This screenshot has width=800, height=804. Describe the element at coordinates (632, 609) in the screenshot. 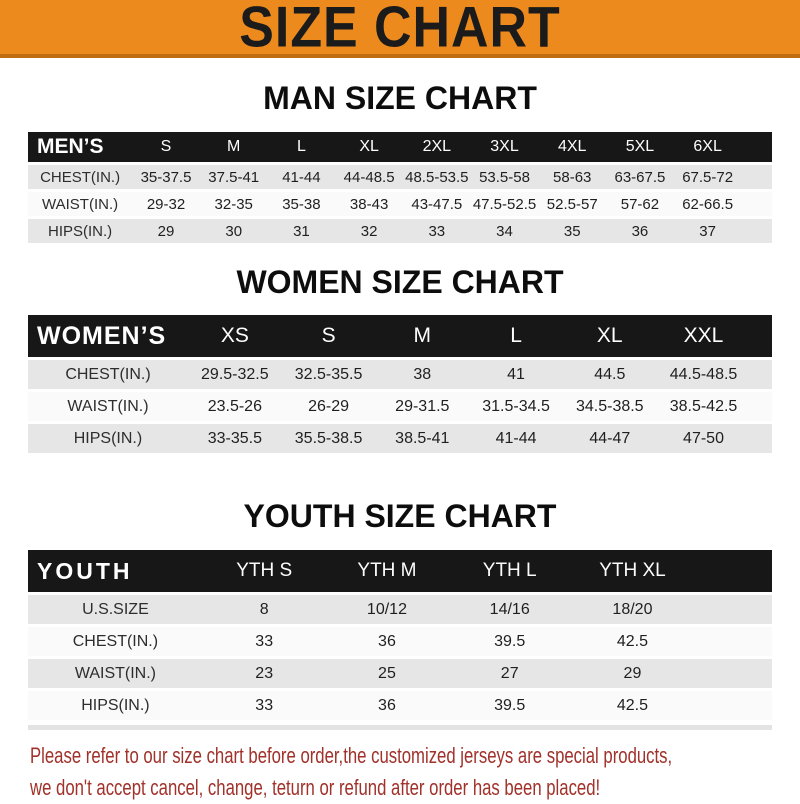

I see `size-cell: 18/20` at that location.